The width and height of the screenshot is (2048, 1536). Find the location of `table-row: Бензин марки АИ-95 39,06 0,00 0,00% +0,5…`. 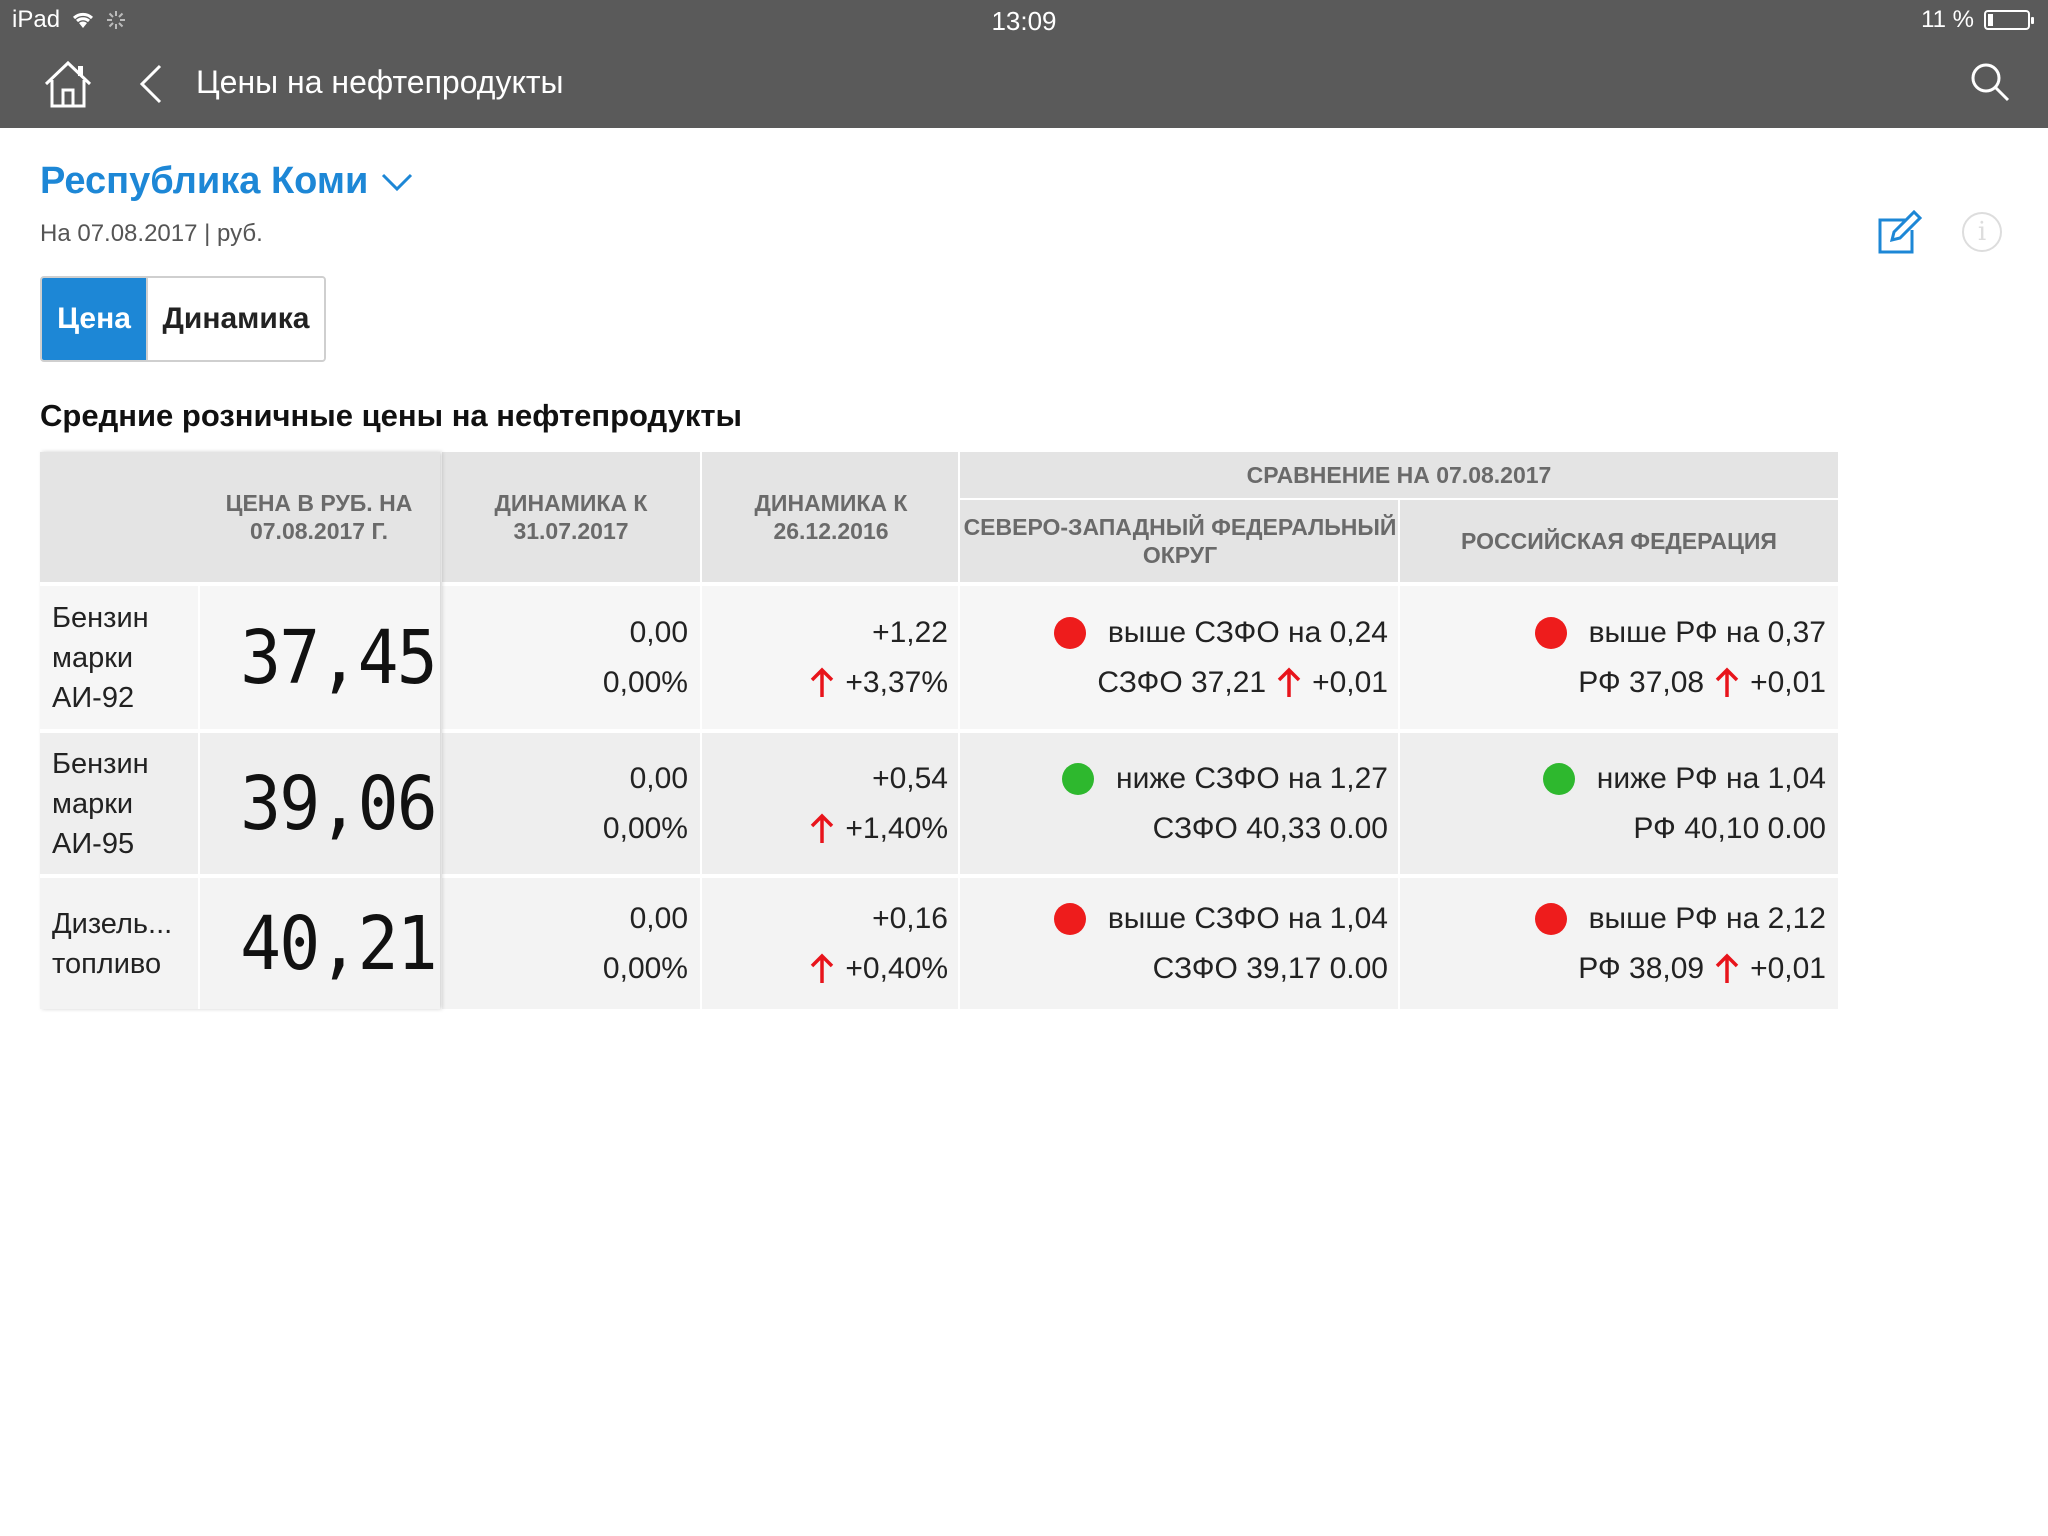

table-row: Бензин марки АИ-95 39,06 0,00 0,00% +0,5… is located at coordinates (939, 801).